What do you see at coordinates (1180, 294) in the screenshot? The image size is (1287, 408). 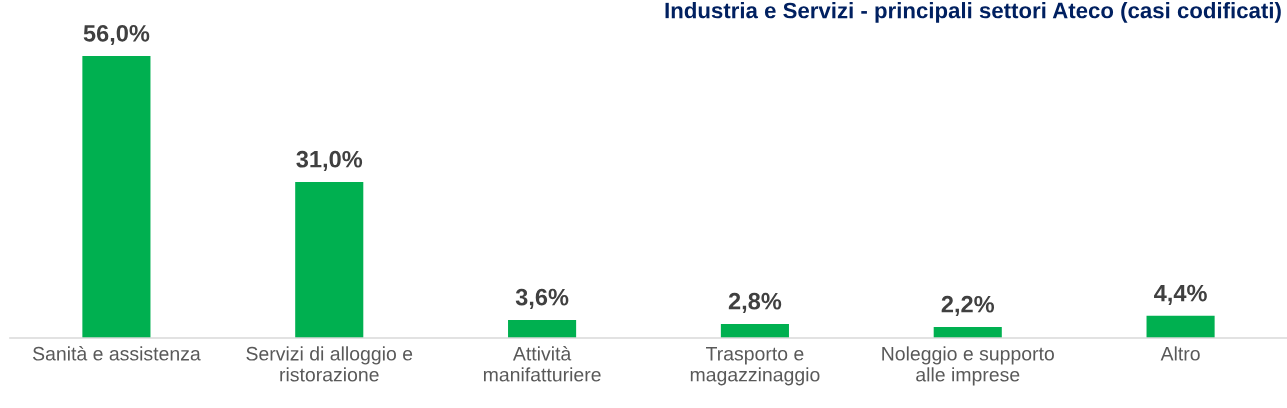 I see `data-label: 4,4%` at bounding box center [1180, 294].